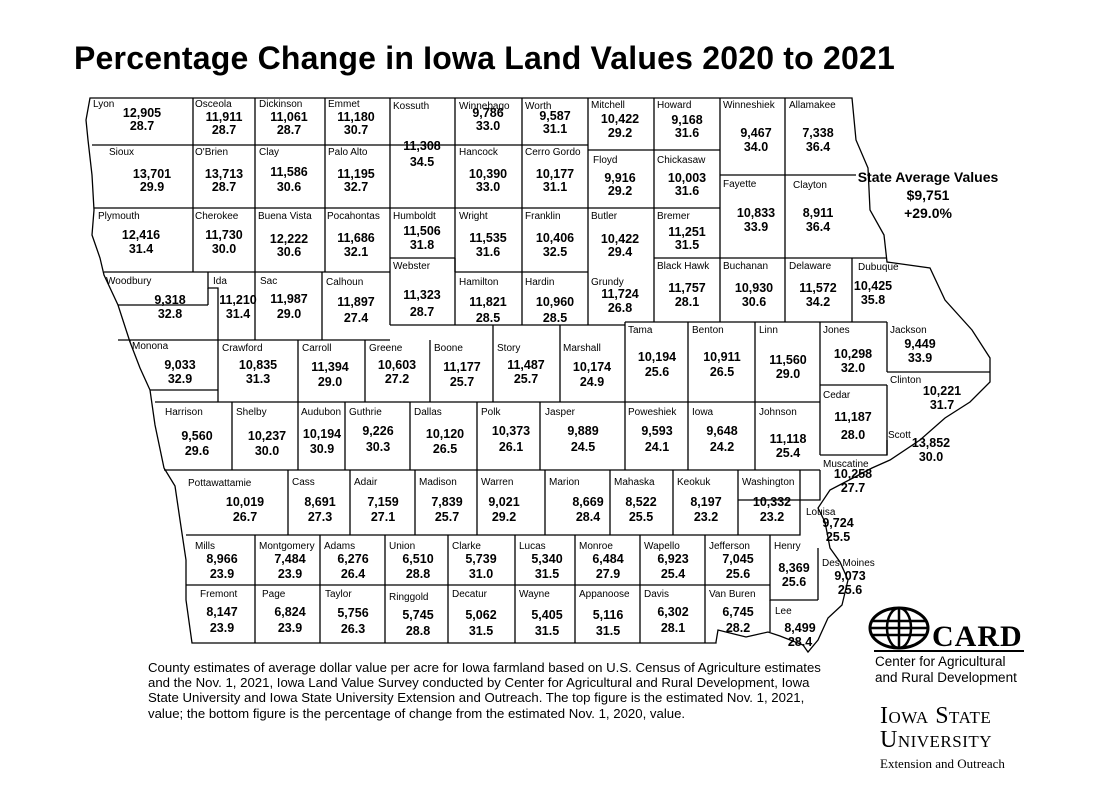 The image size is (1105, 809). What do you see at coordinates (681, 160) in the screenshot?
I see `county-name-chickasaw: Chickasaw` at bounding box center [681, 160].